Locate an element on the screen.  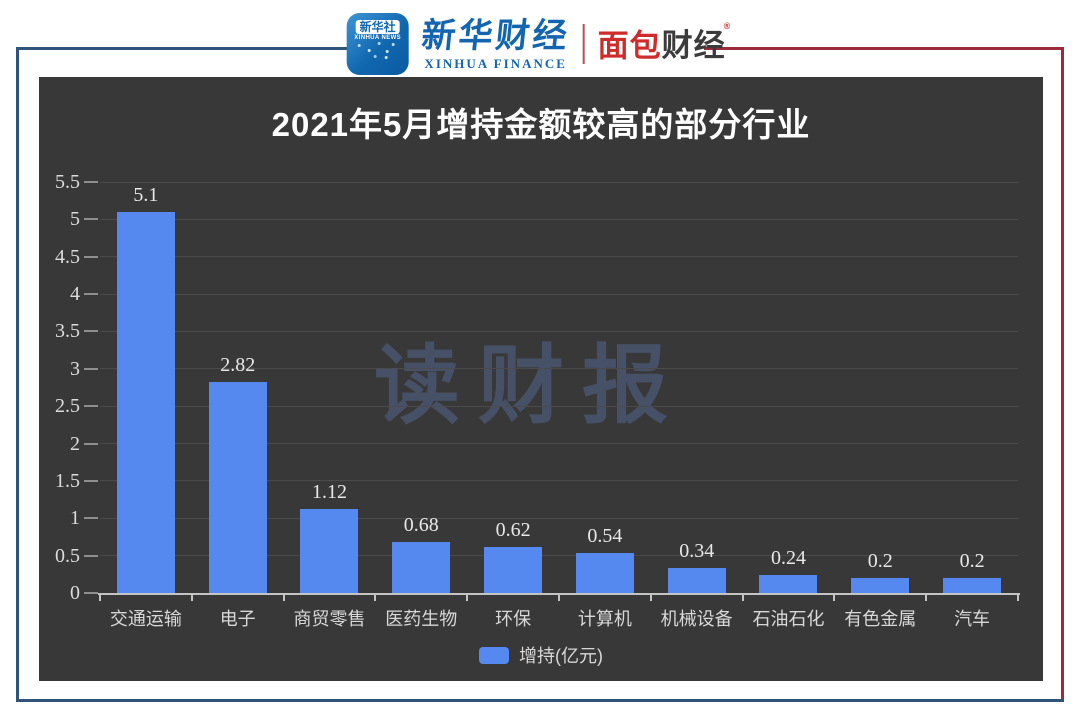
xinhua-news-agency-logo: 新华社 XINHUA NEWS is located at coordinates (377, 44).